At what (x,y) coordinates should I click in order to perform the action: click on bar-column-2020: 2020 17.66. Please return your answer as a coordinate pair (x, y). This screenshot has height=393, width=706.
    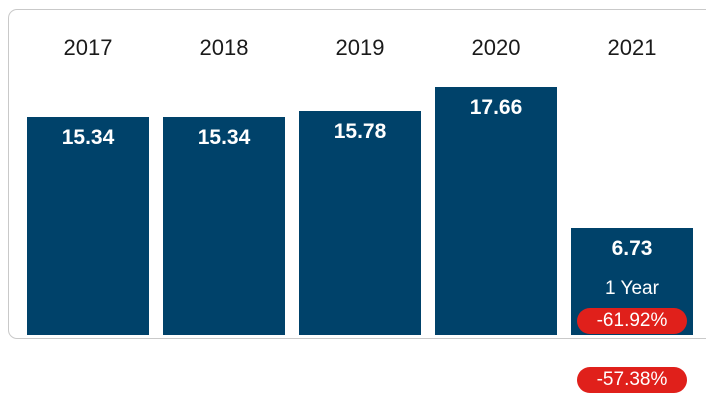
    Looking at the image, I should click on (496, 167).